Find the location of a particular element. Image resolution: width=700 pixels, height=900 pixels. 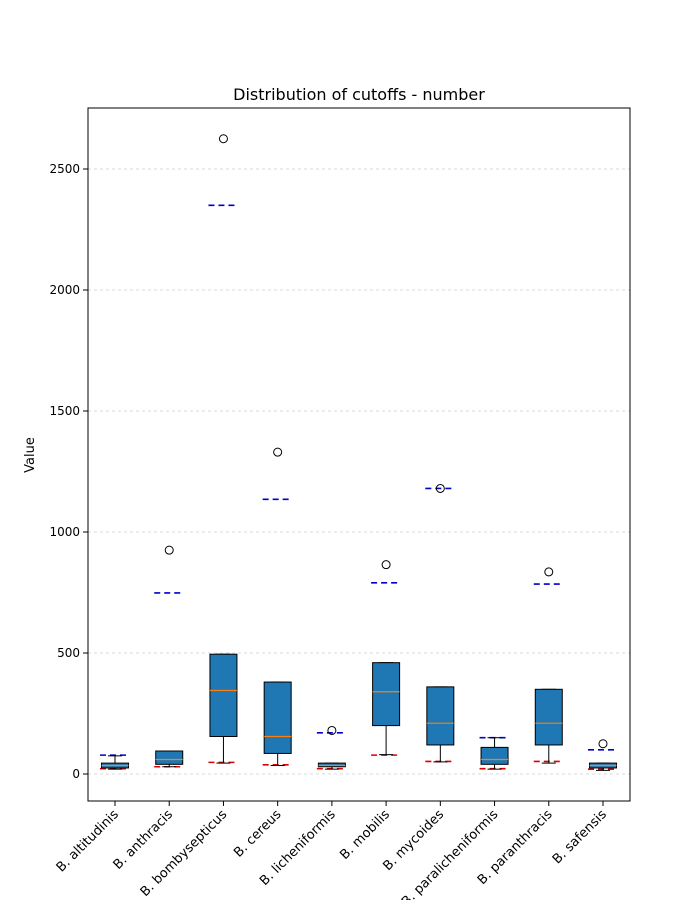

y-tick-label: 500 is located at coordinates (68, 653).